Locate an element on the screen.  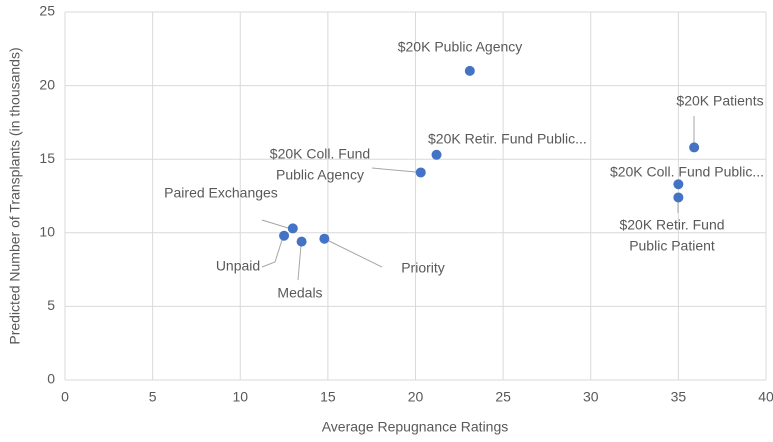
point-label: $20K Public Agency is located at coordinates (460, 47).